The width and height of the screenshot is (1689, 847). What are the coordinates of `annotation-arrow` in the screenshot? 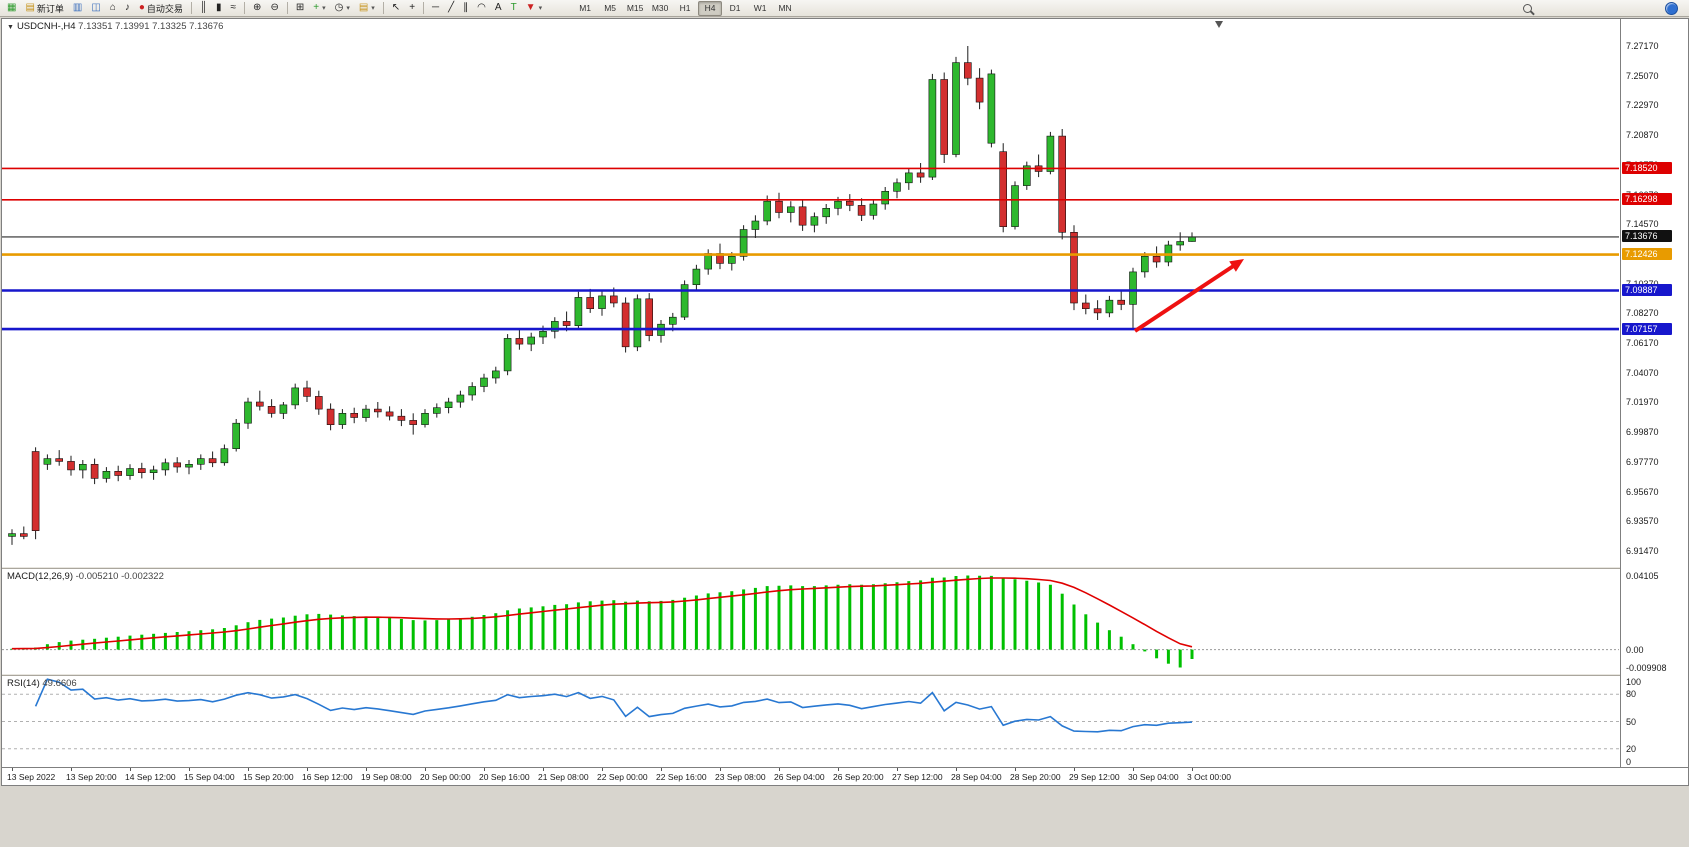 It's located at (1236, 265).